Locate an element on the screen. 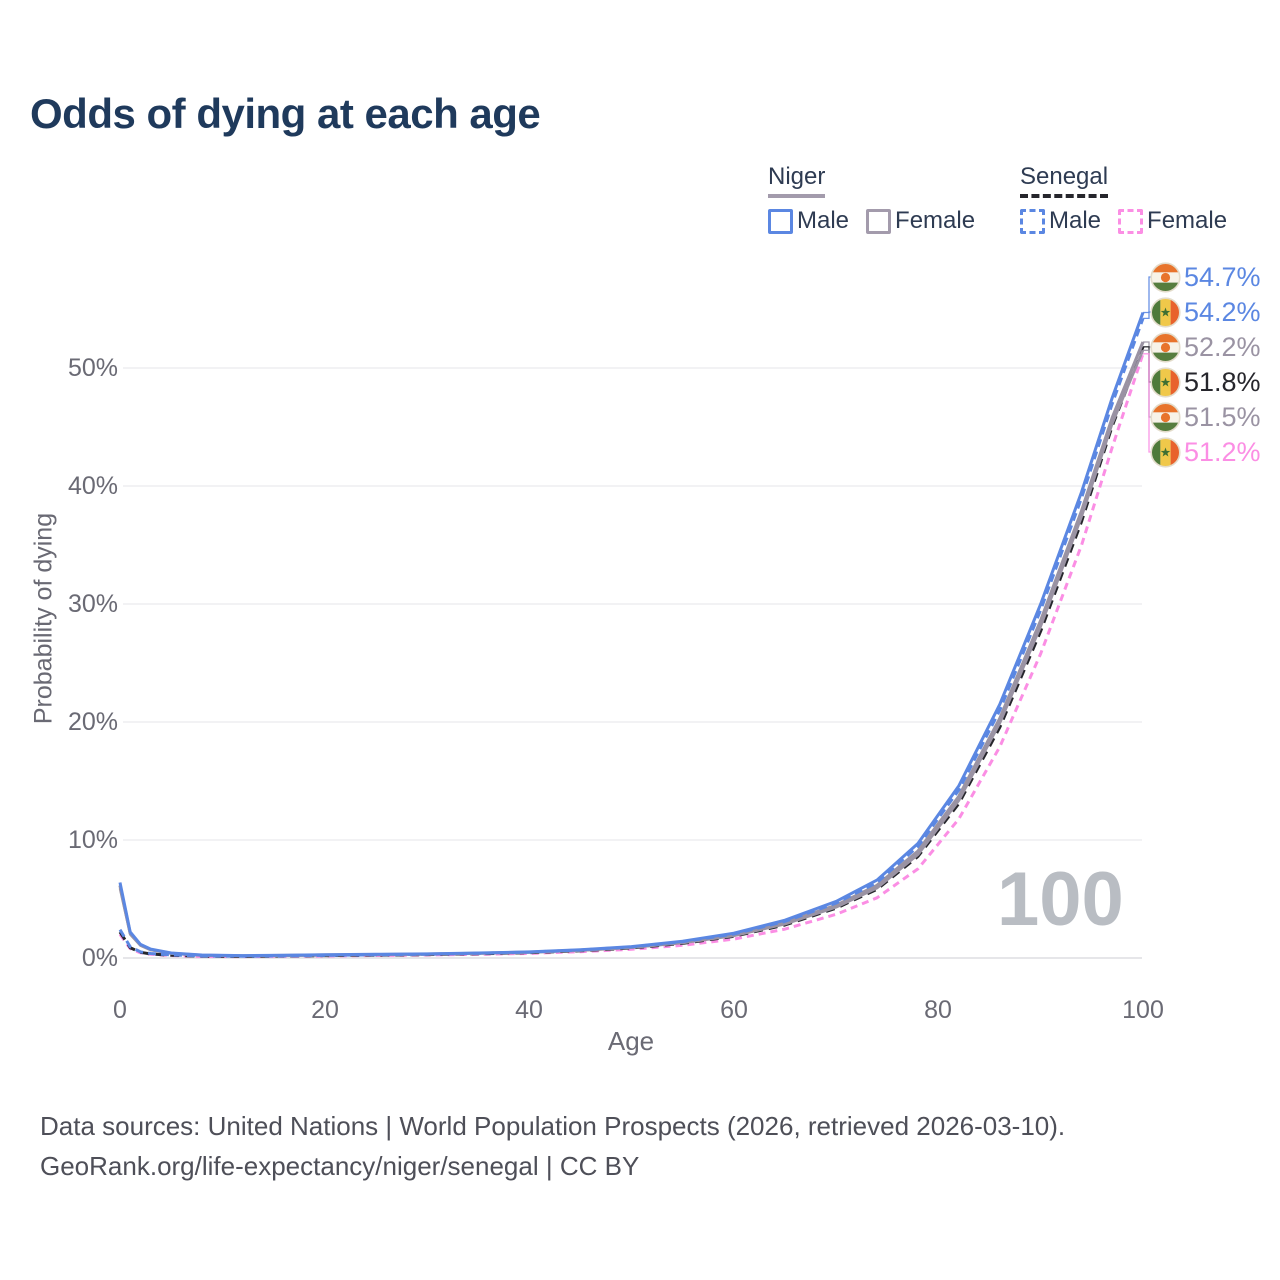  legend-senegal-header: Senegal is located at coordinates (1064, 180).